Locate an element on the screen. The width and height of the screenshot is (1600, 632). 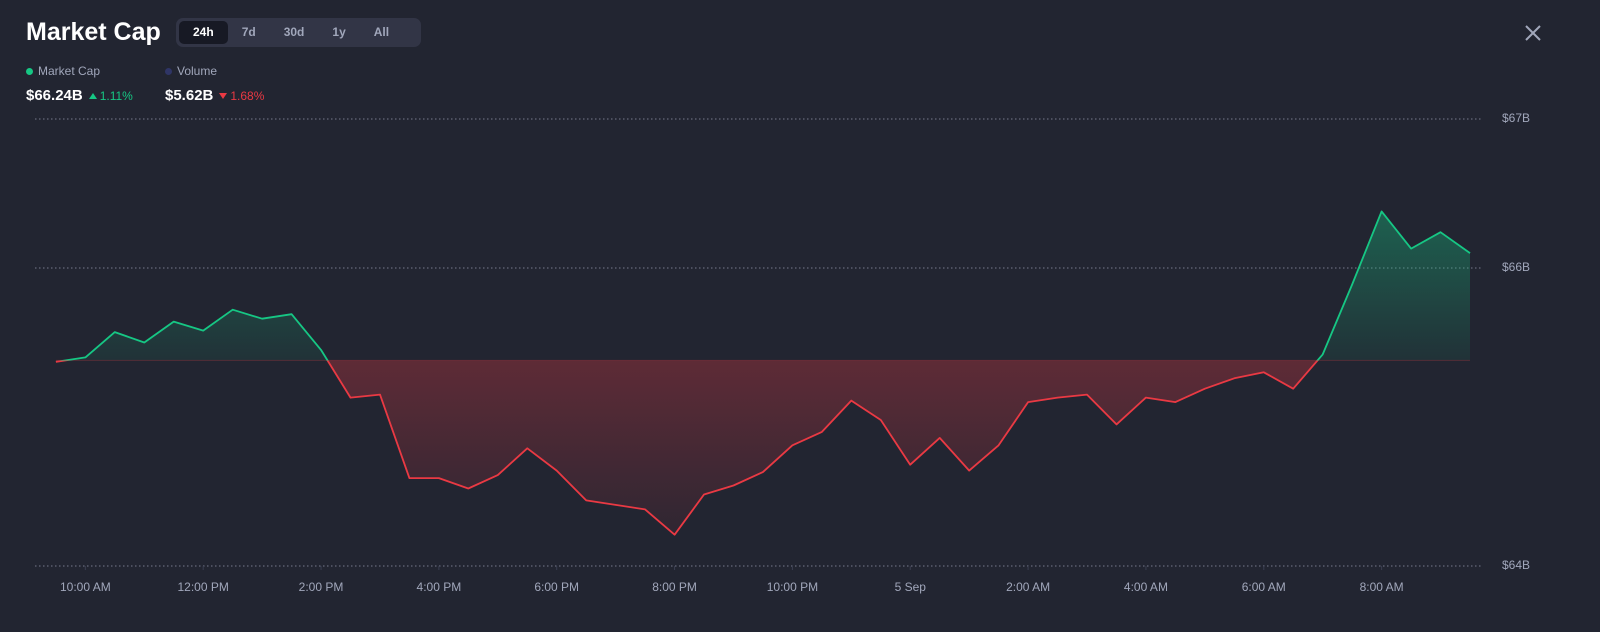
stat-name: Market Cap is located at coordinates (79, 71).